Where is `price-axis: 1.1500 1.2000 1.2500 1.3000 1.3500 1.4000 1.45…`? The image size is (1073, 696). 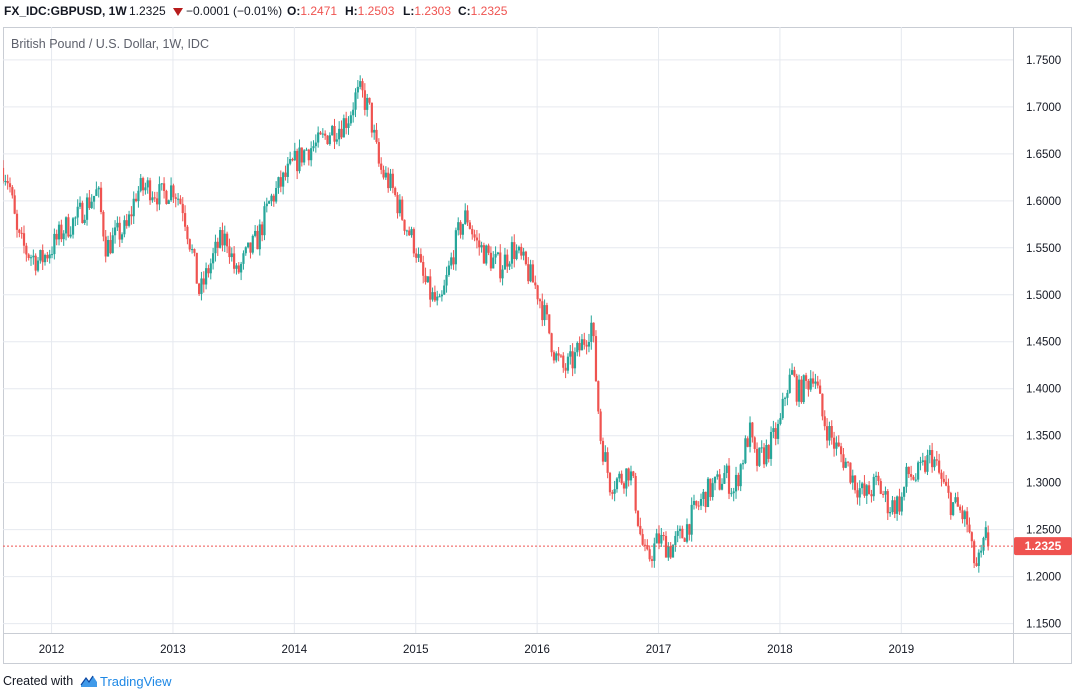 price-axis: 1.1500 1.2000 1.2500 1.3000 1.3500 1.4000 1.45… is located at coordinates (1043, 343).